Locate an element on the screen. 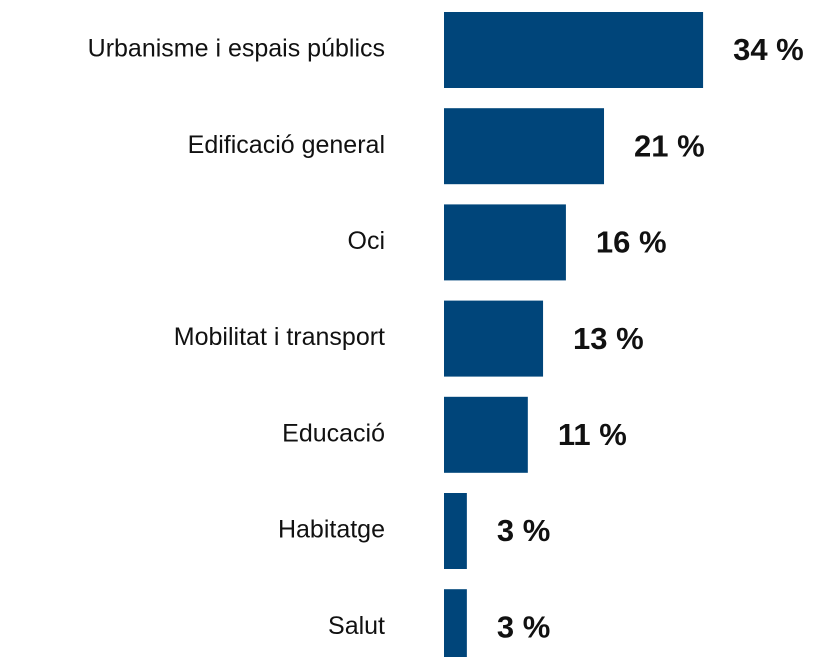 The height and width of the screenshot is (657, 826). value-label: 34 % is located at coordinates (768, 49).